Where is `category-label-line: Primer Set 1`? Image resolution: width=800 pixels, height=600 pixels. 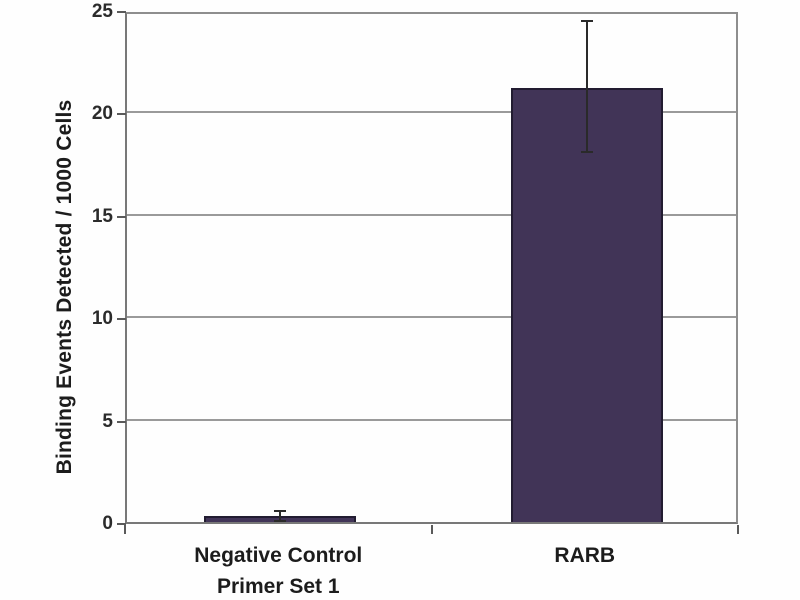
category-label-line: Primer Set 1 is located at coordinates (278, 586).